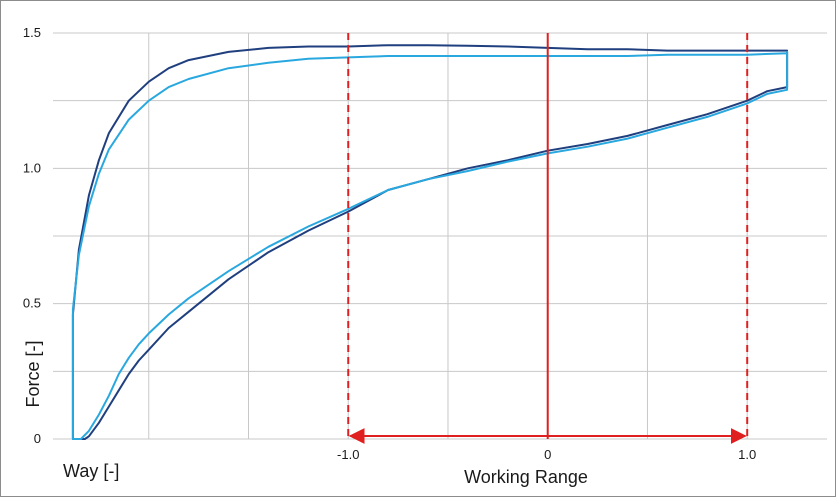  I want to click on x-tick-label: -1.0, so click(348, 454).